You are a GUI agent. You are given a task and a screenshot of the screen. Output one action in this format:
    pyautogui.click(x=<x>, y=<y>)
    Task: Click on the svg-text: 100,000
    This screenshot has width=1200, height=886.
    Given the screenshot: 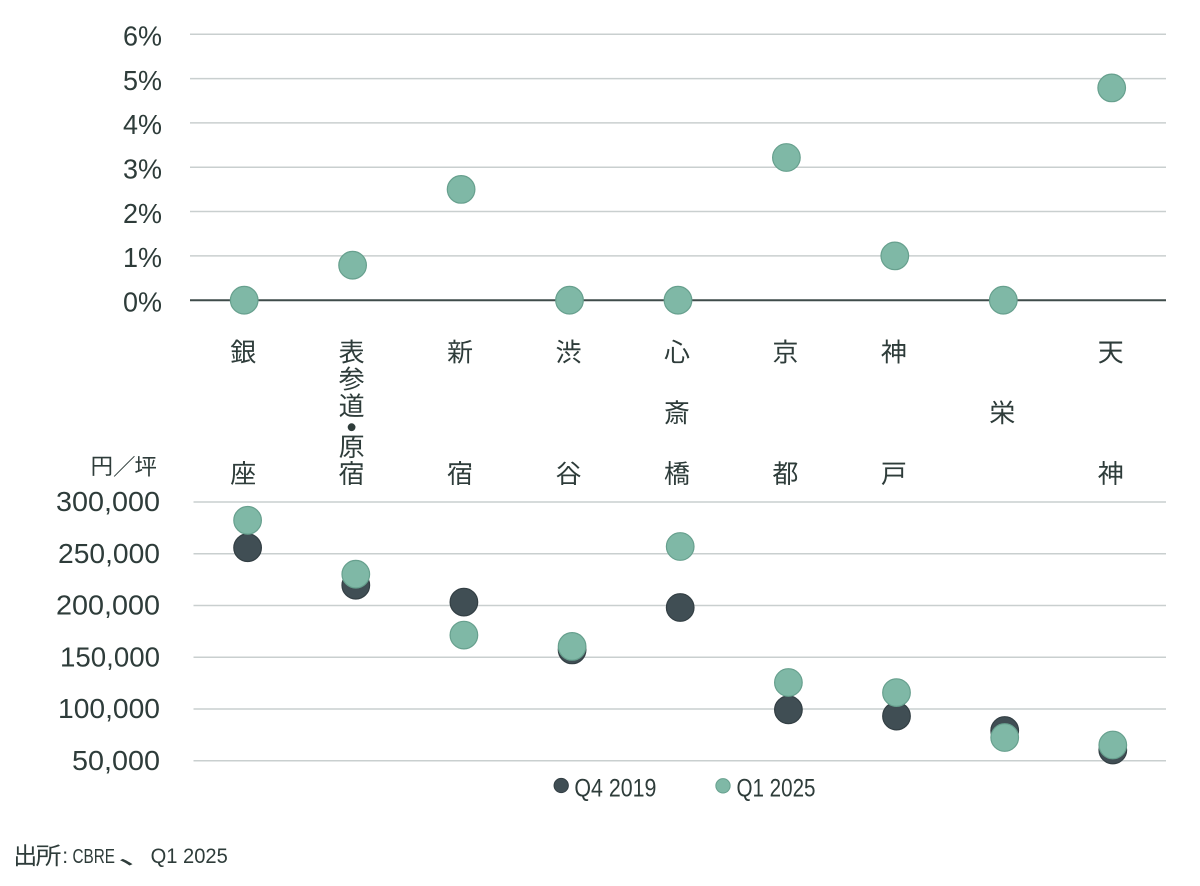 What is the action you would take?
    pyautogui.click(x=109, y=708)
    